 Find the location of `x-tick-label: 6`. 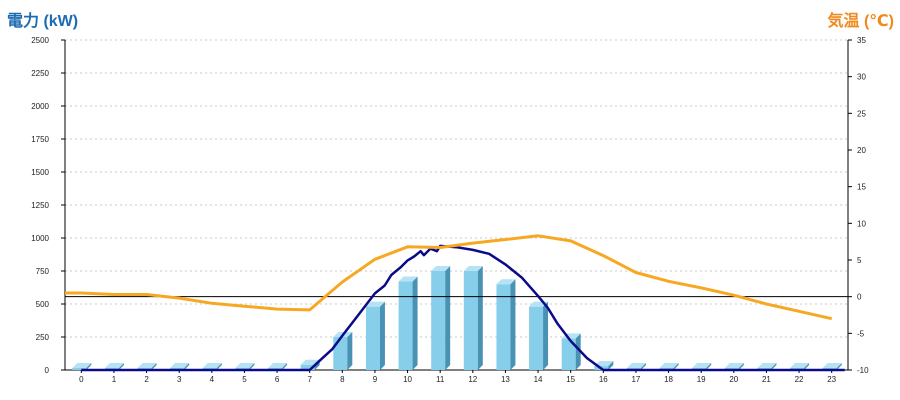

x-tick-label: 6 is located at coordinates (277, 379).